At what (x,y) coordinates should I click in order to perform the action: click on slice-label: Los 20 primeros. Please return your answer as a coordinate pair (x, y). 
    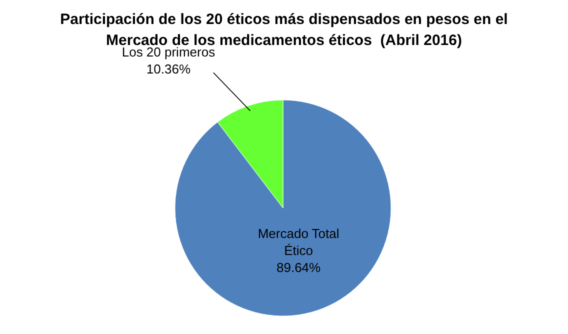
    Looking at the image, I should click on (169, 52).